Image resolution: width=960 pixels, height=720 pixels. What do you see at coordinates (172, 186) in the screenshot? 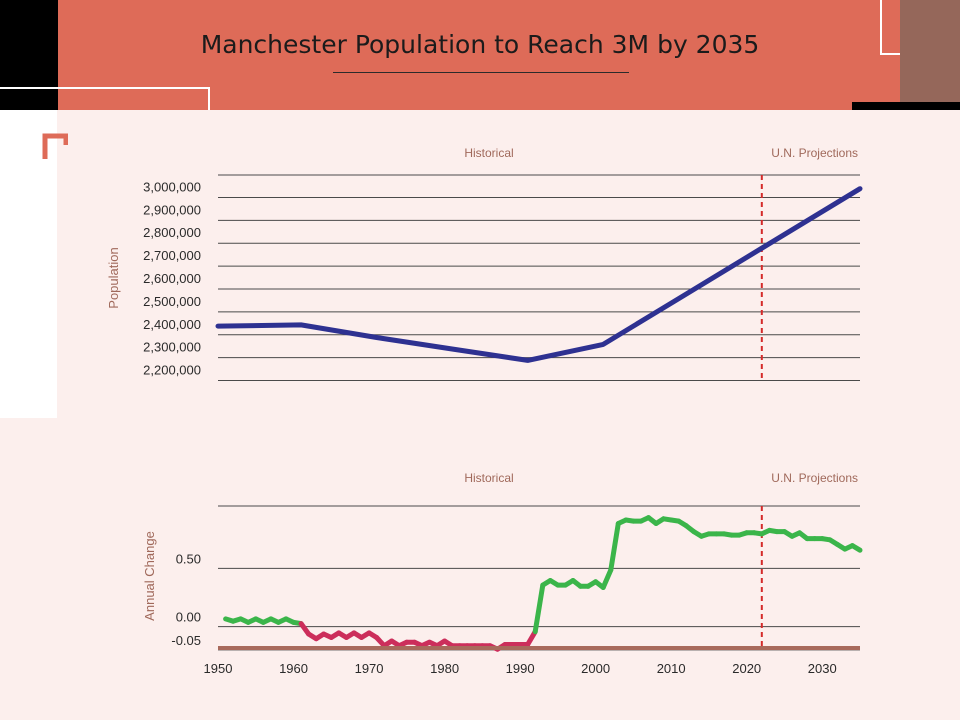
I see `y-tick-label: 3,000,000` at bounding box center [172, 186].